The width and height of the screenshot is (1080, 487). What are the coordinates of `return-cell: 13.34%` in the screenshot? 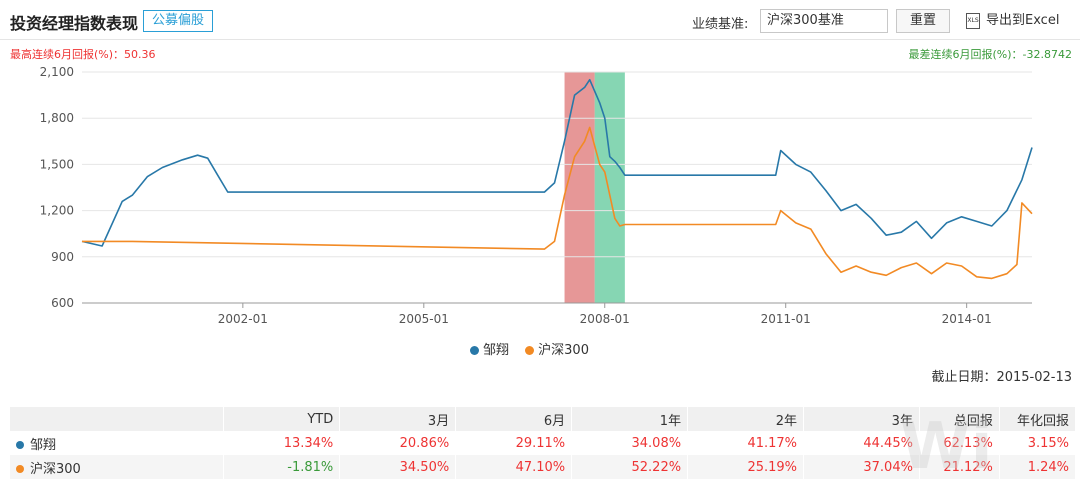 It's located at (282, 443).